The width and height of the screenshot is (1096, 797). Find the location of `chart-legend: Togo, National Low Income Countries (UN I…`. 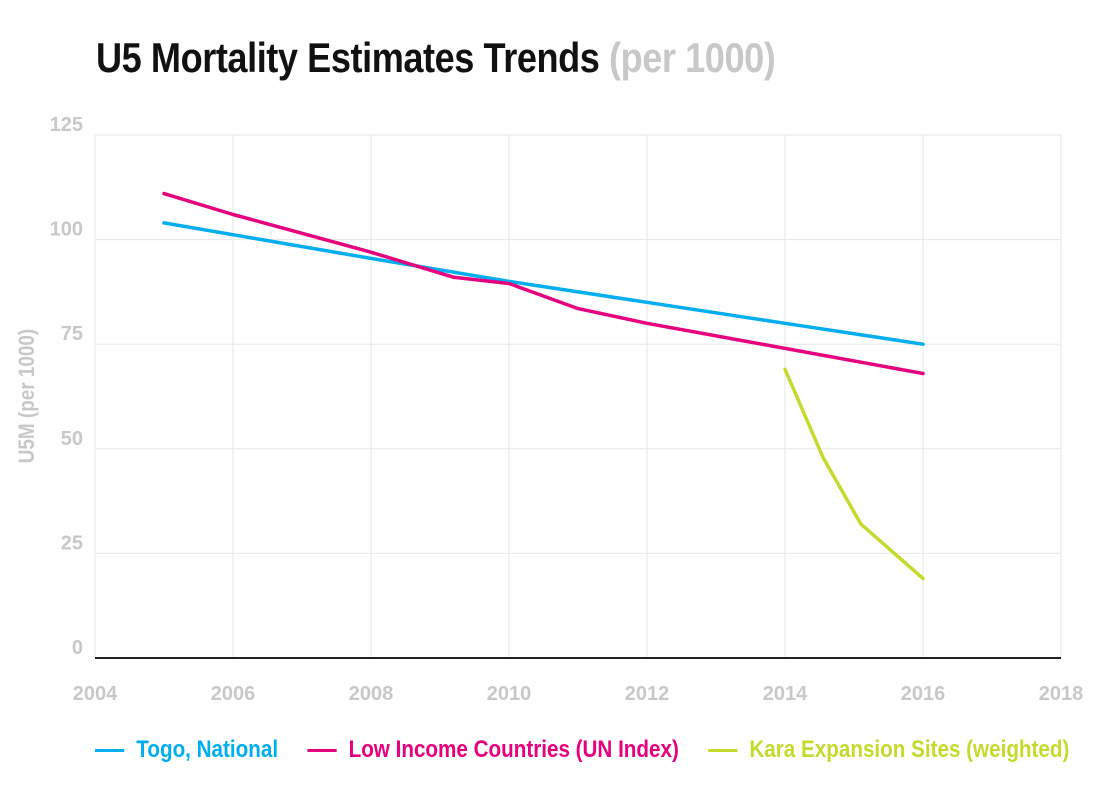

chart-legend: Togo, National Low Income Countries (UN I… is located at coordinates (595, 750).